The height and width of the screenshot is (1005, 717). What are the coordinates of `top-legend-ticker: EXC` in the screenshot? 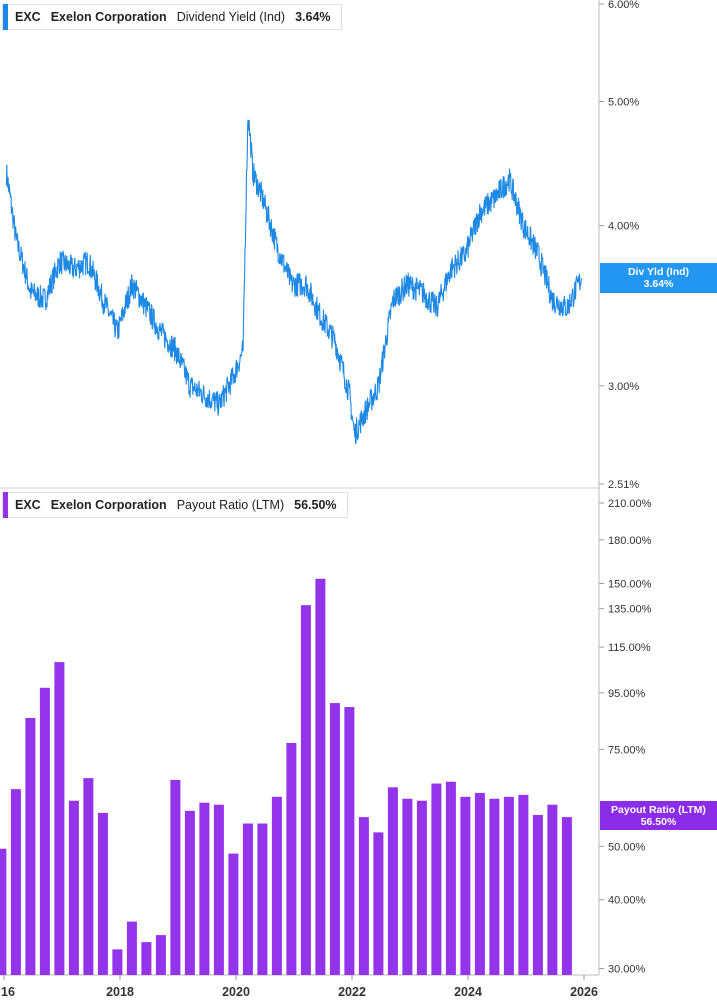 It's located at (28, 17).